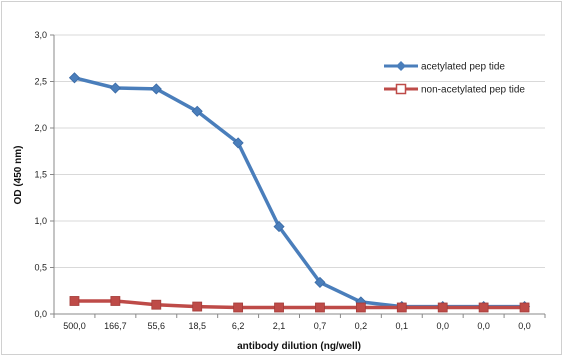 The image size is (565, 358). What do you see at coordinates (157, 326) in the screenshot?
I see `x-tick-label: 55,6` at bounding box center [157, 326].